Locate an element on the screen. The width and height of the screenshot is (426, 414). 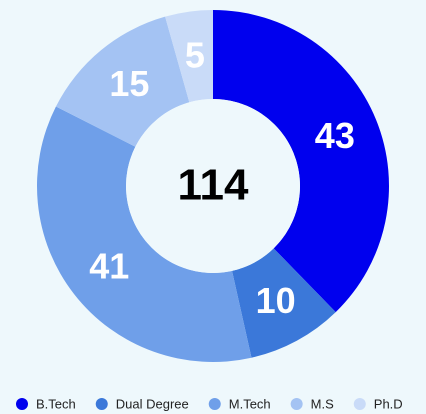
data-label: 15 is located at coordinates (129, 83).